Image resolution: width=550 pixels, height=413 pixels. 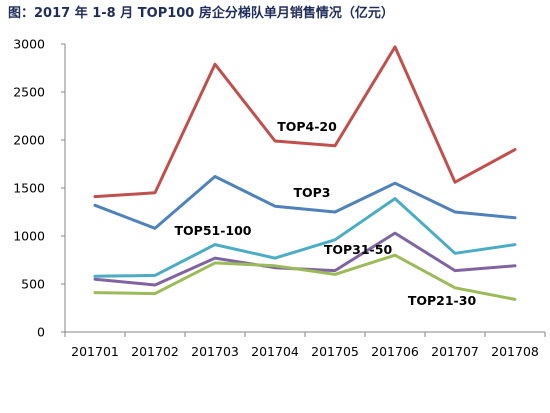 I want to click on x-tick-label: 201703, so click(x=215, y=351).